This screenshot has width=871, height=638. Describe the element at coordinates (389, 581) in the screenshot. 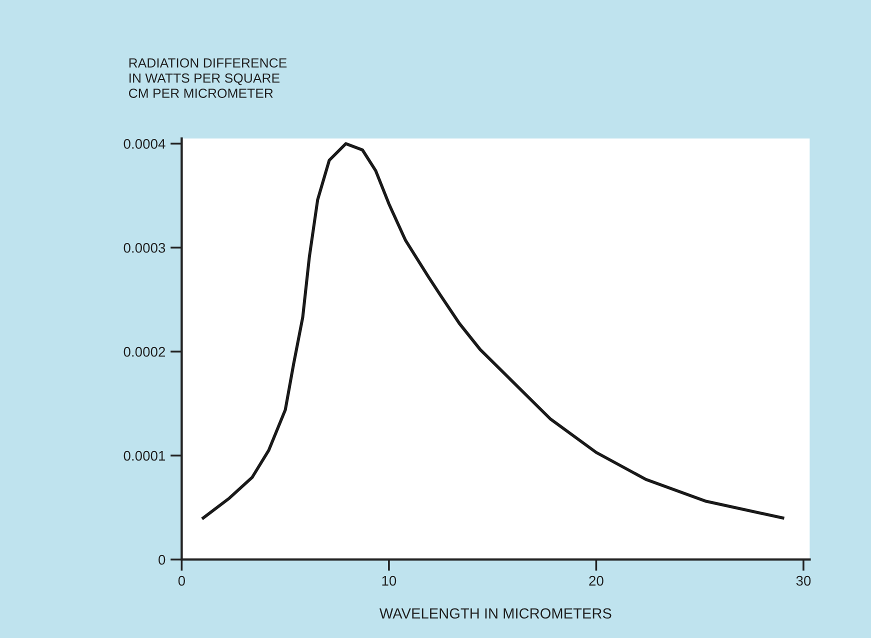

I see `x-tick-label: 10` at that location.